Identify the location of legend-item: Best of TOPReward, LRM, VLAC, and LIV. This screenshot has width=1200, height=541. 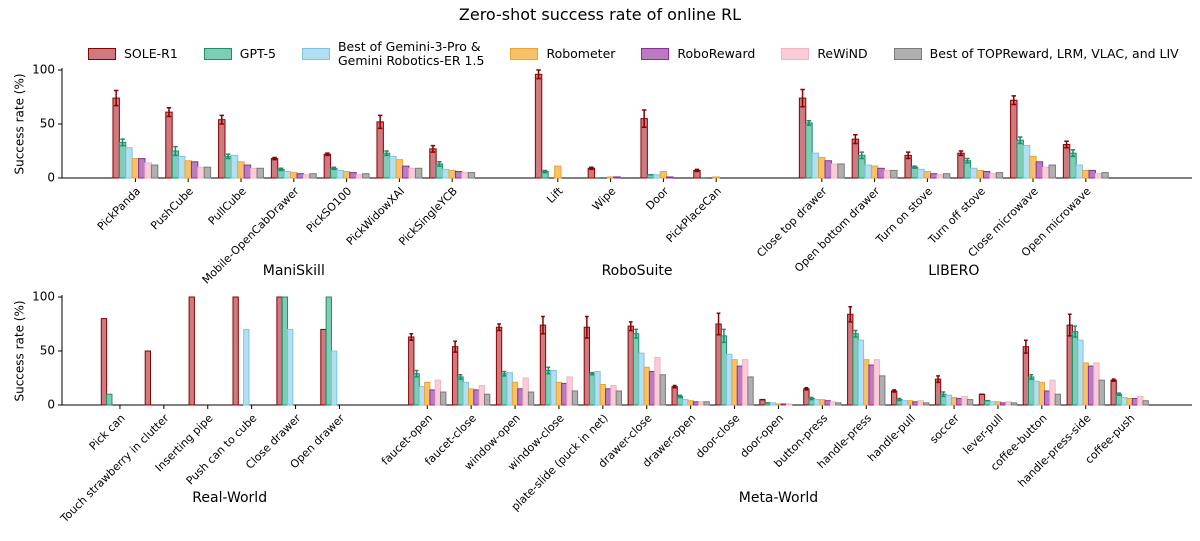
(1036, 54).